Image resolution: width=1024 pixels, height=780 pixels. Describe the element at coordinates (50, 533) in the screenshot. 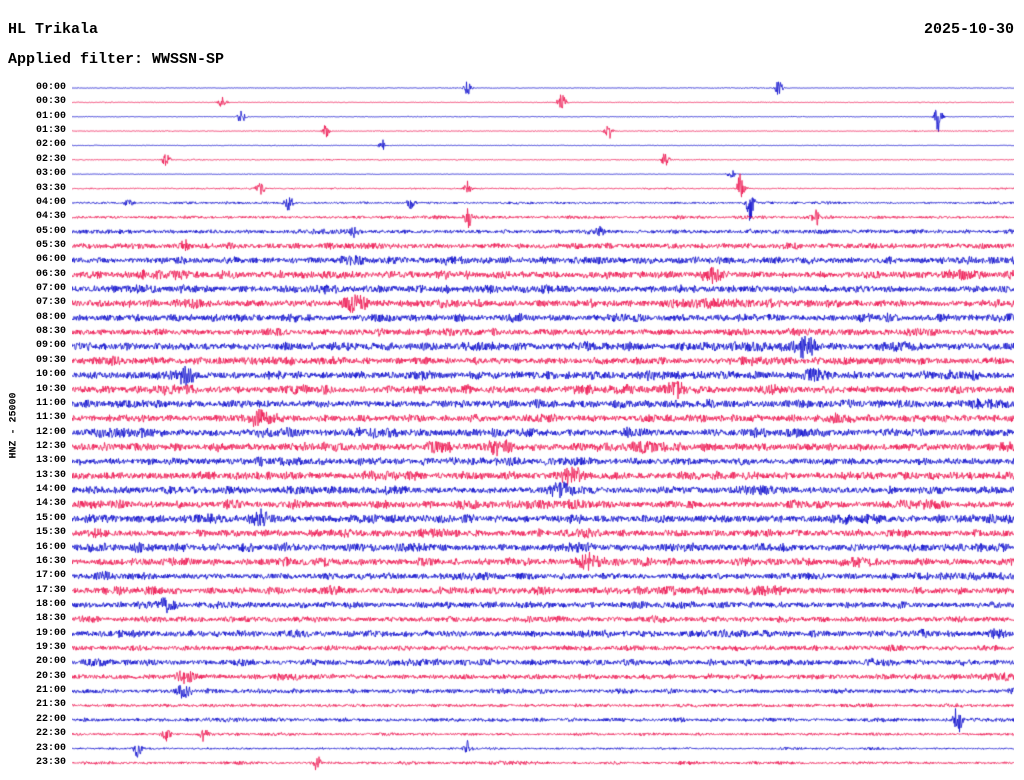

I see `time-label: 15:30` at that location.